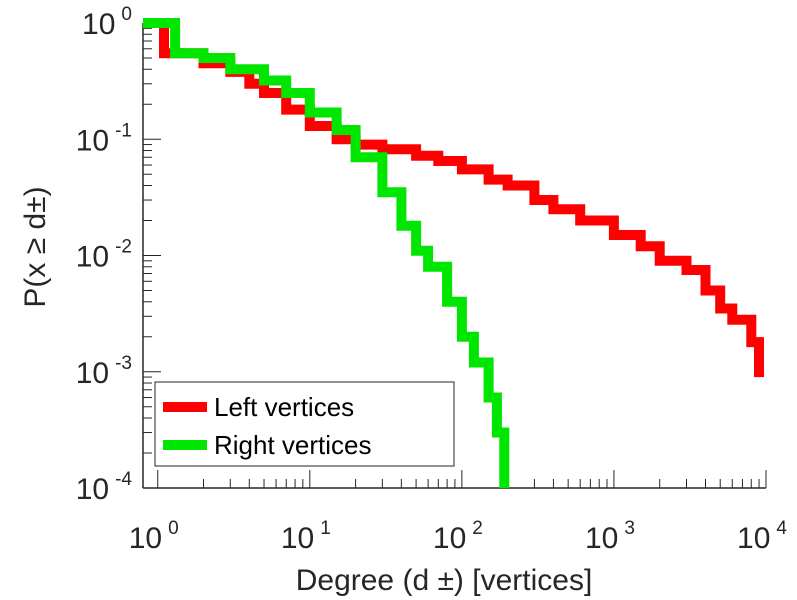  What do you see at coordinates (293, 445) in the screenshot?
I see `legend-label: Right vertices` at bounding box center [293, 445].